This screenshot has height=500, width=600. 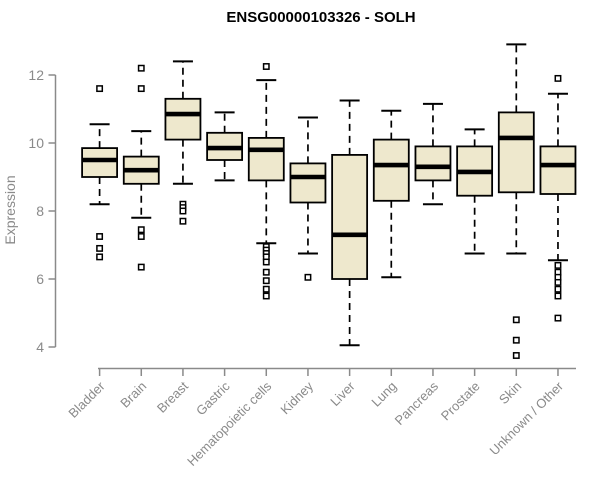 What do you see at coordinates (183, 142) in the screenshot?
I see `box-breast` at bounding box center [183, 142].